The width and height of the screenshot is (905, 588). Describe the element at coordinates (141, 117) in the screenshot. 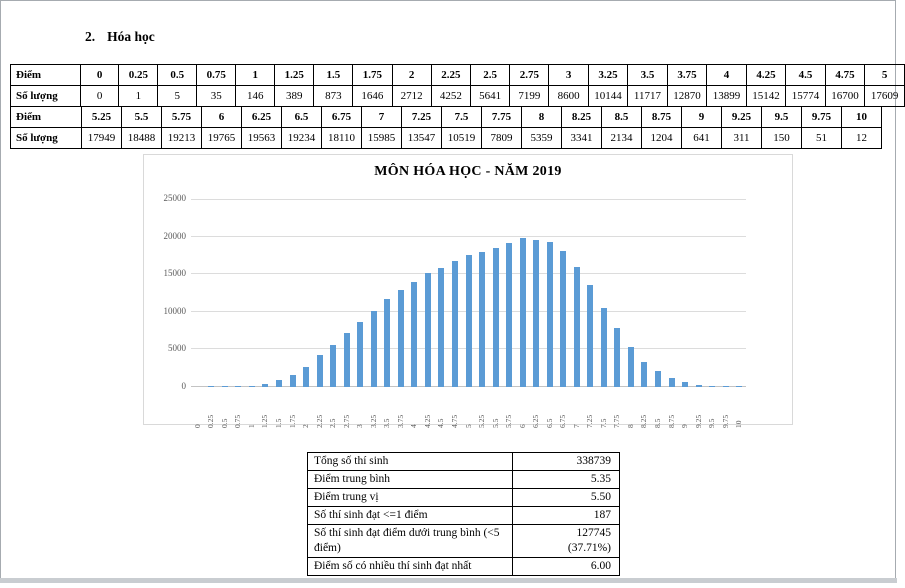

I see `score-cell: 5.5` at that location.